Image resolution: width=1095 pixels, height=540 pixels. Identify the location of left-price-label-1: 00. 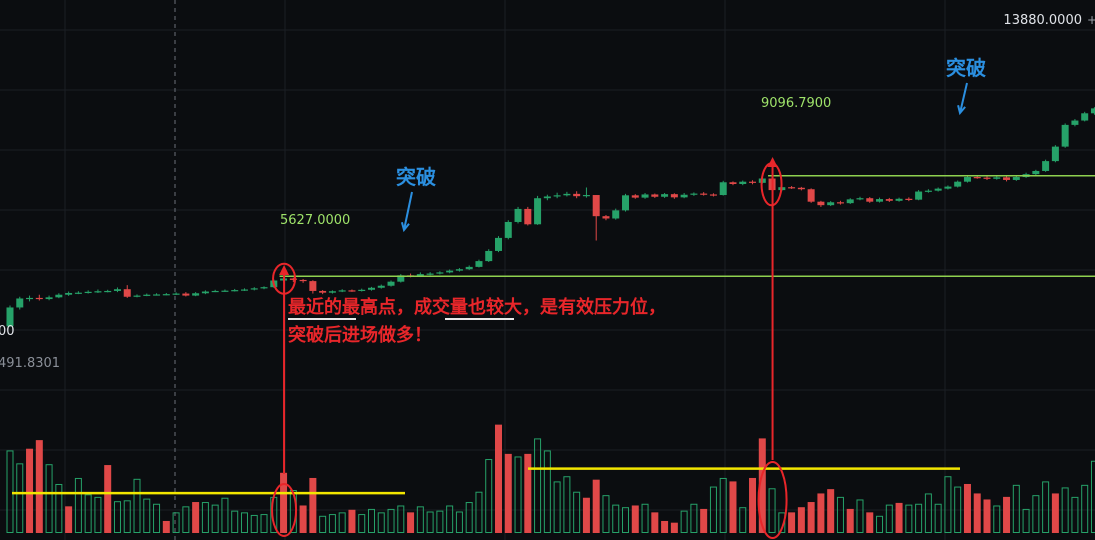
(7, 331).